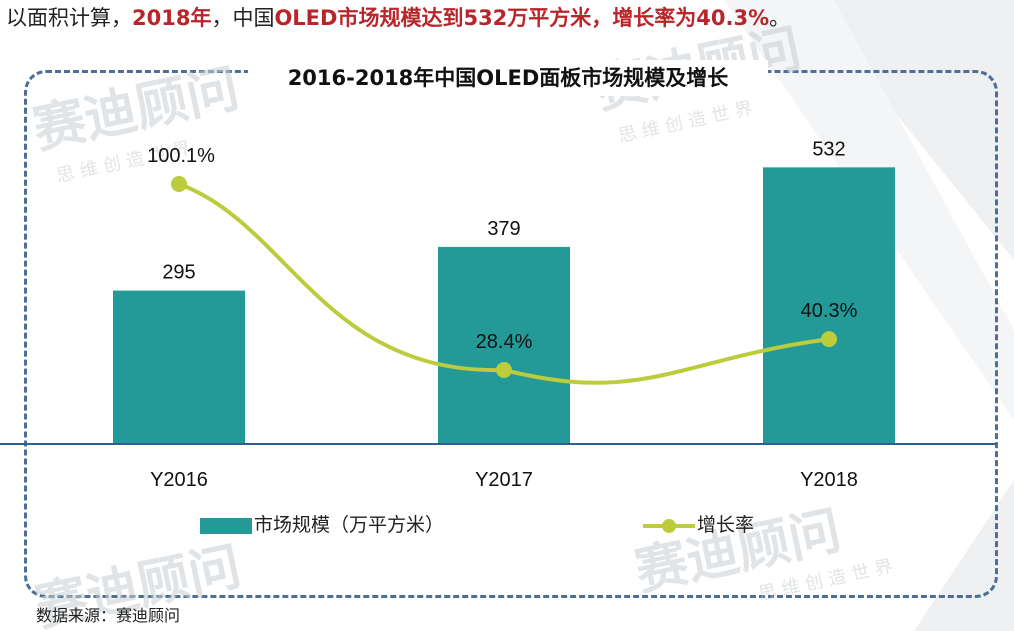 The image size is (1014, 631). I want to click on x-tick-label: Y2017, so click(504, 480).